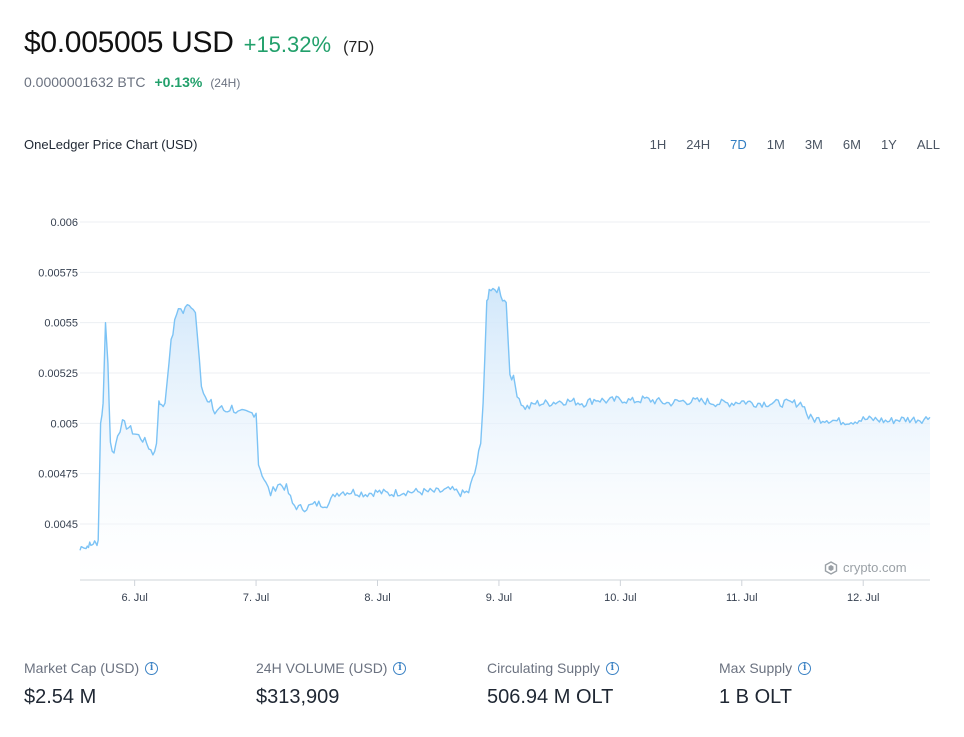 Image resolution: width=964 pixels, height=737 pixels. Describe the element at coordinates (377, 598) in the screenshot. I see `x-tick-label: 8. Jul` at that location.